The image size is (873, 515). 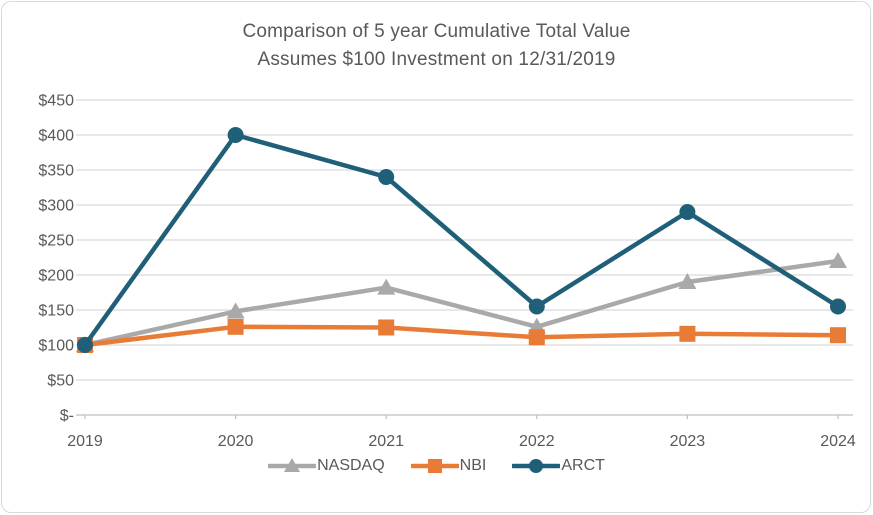 What do you see at coordinates (56, 346) in the screenshot?
I see `y-axis-tick-label: $100` at bounding box center [56, 346].